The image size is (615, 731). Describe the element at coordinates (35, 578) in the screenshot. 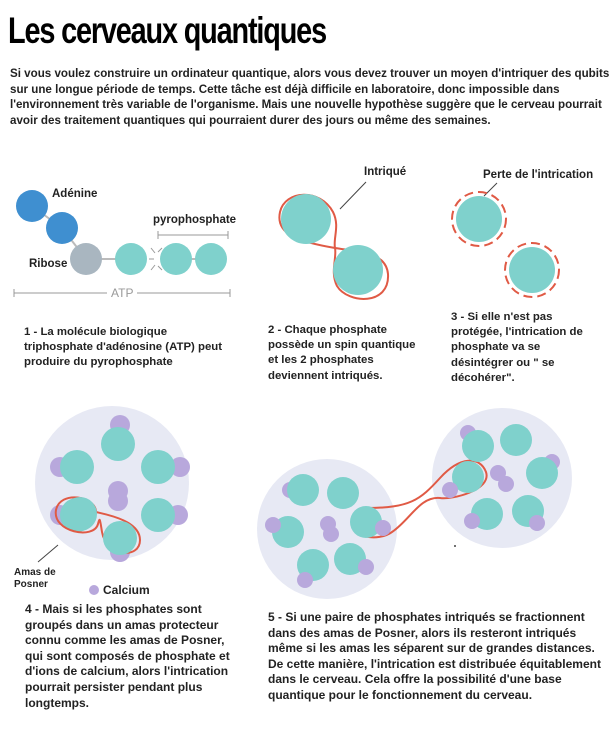

I see `amas-de-posner-label: Amas de Posner` at that location.